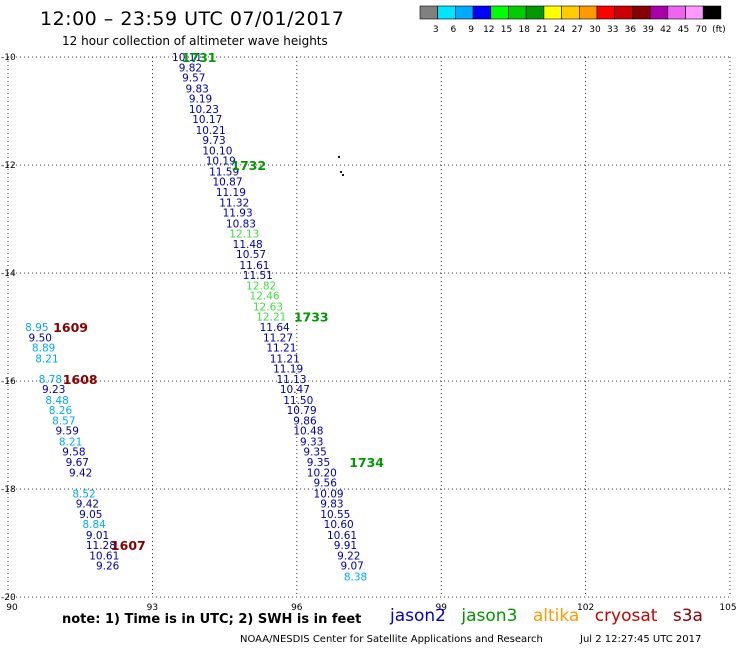 Image resolution: width=740 pixels, height=650 pixels. Describe the element at coordinates (241, 224) in the screenshot. I see `wave-height-value: 10.83` at that location.